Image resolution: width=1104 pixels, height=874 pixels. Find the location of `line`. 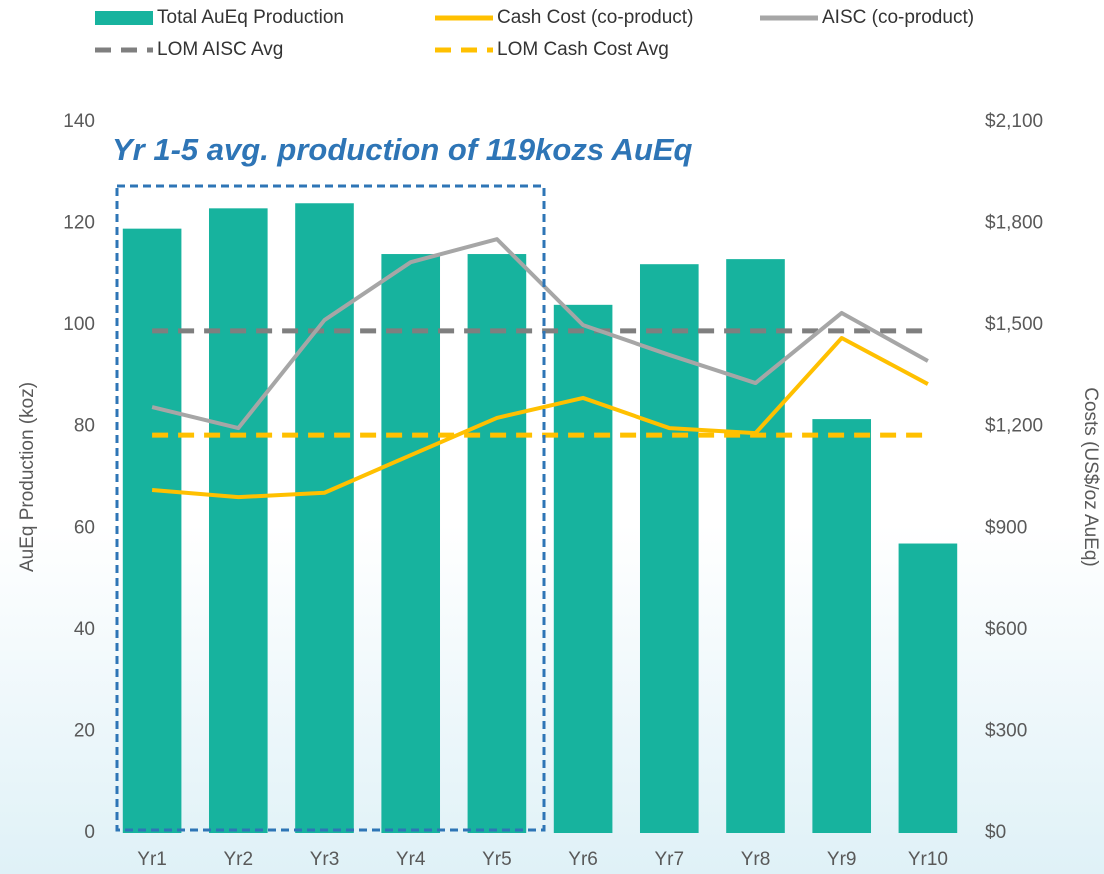

line is located at coordinates (540, 418).